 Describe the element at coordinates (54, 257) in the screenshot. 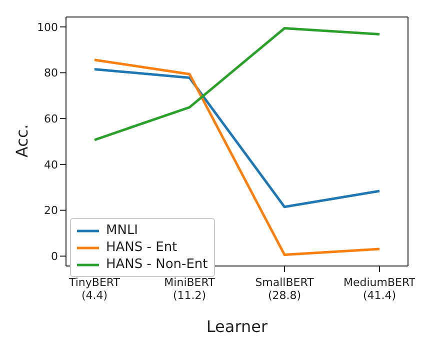

I see `y-tick-label: 0` at that location.